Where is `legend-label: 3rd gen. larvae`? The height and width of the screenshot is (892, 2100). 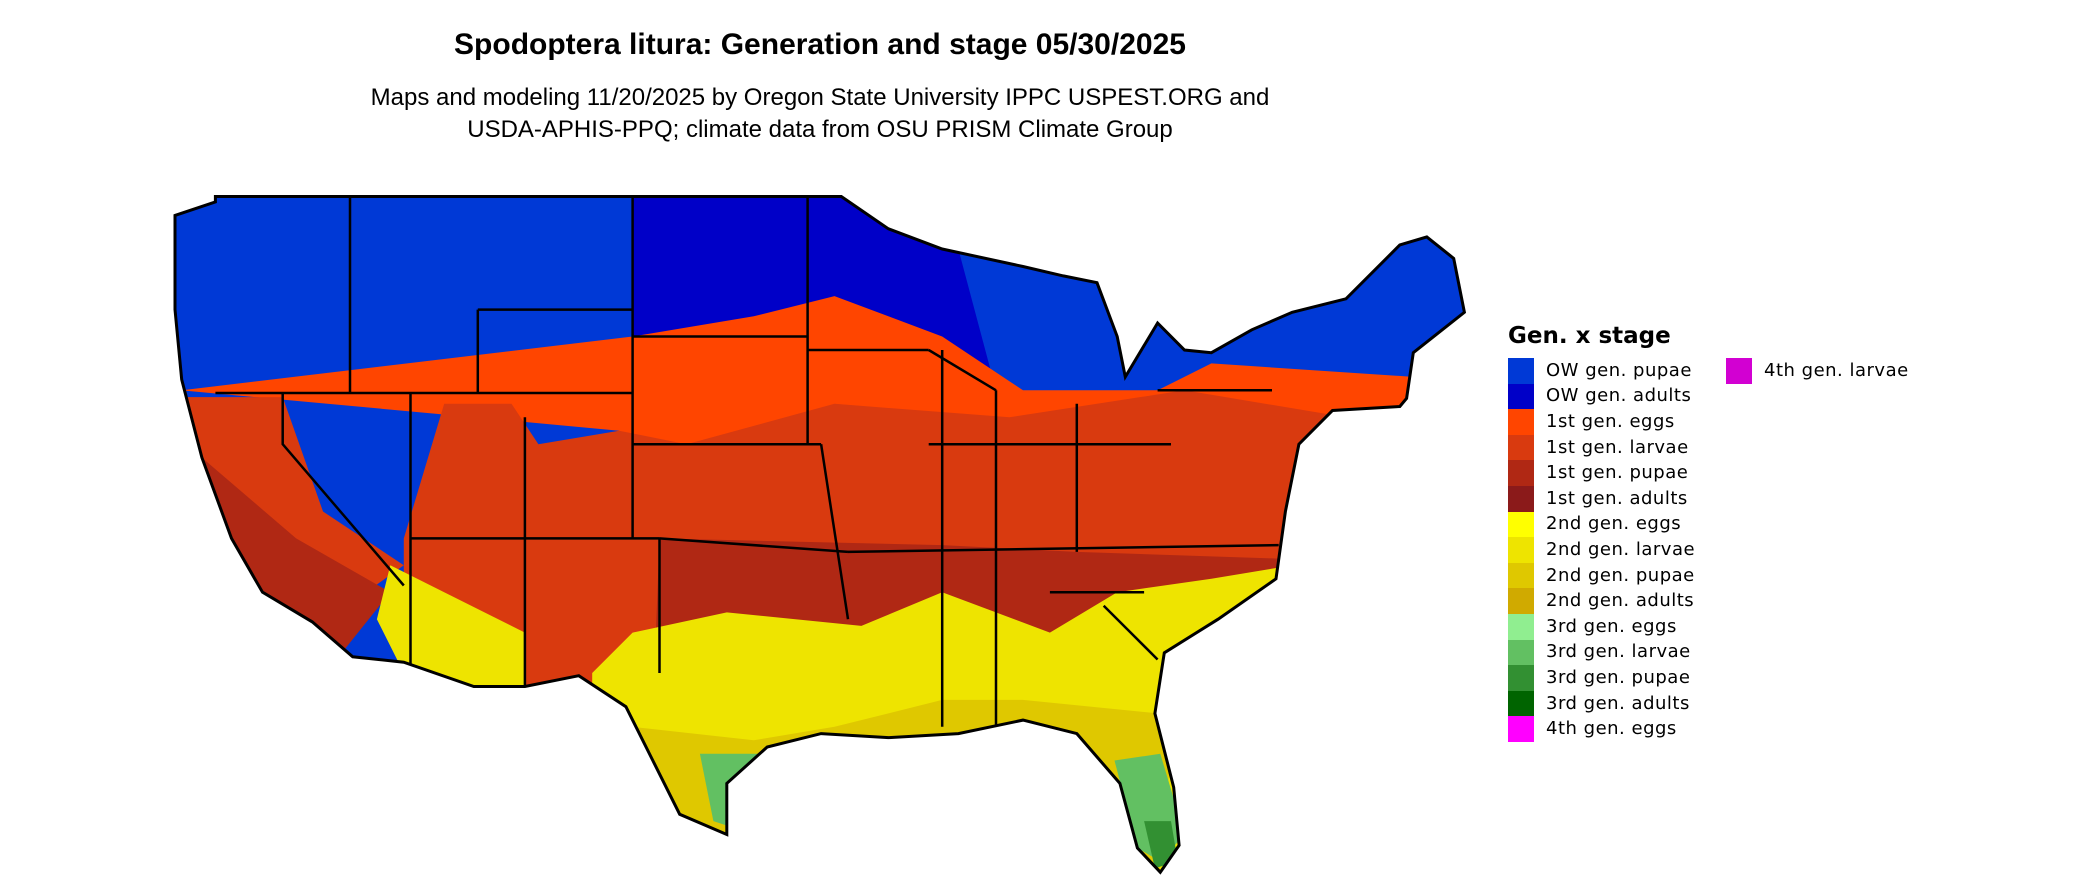 legend-label: 3rd gen. larvae is located at coordinates (1618, 652).